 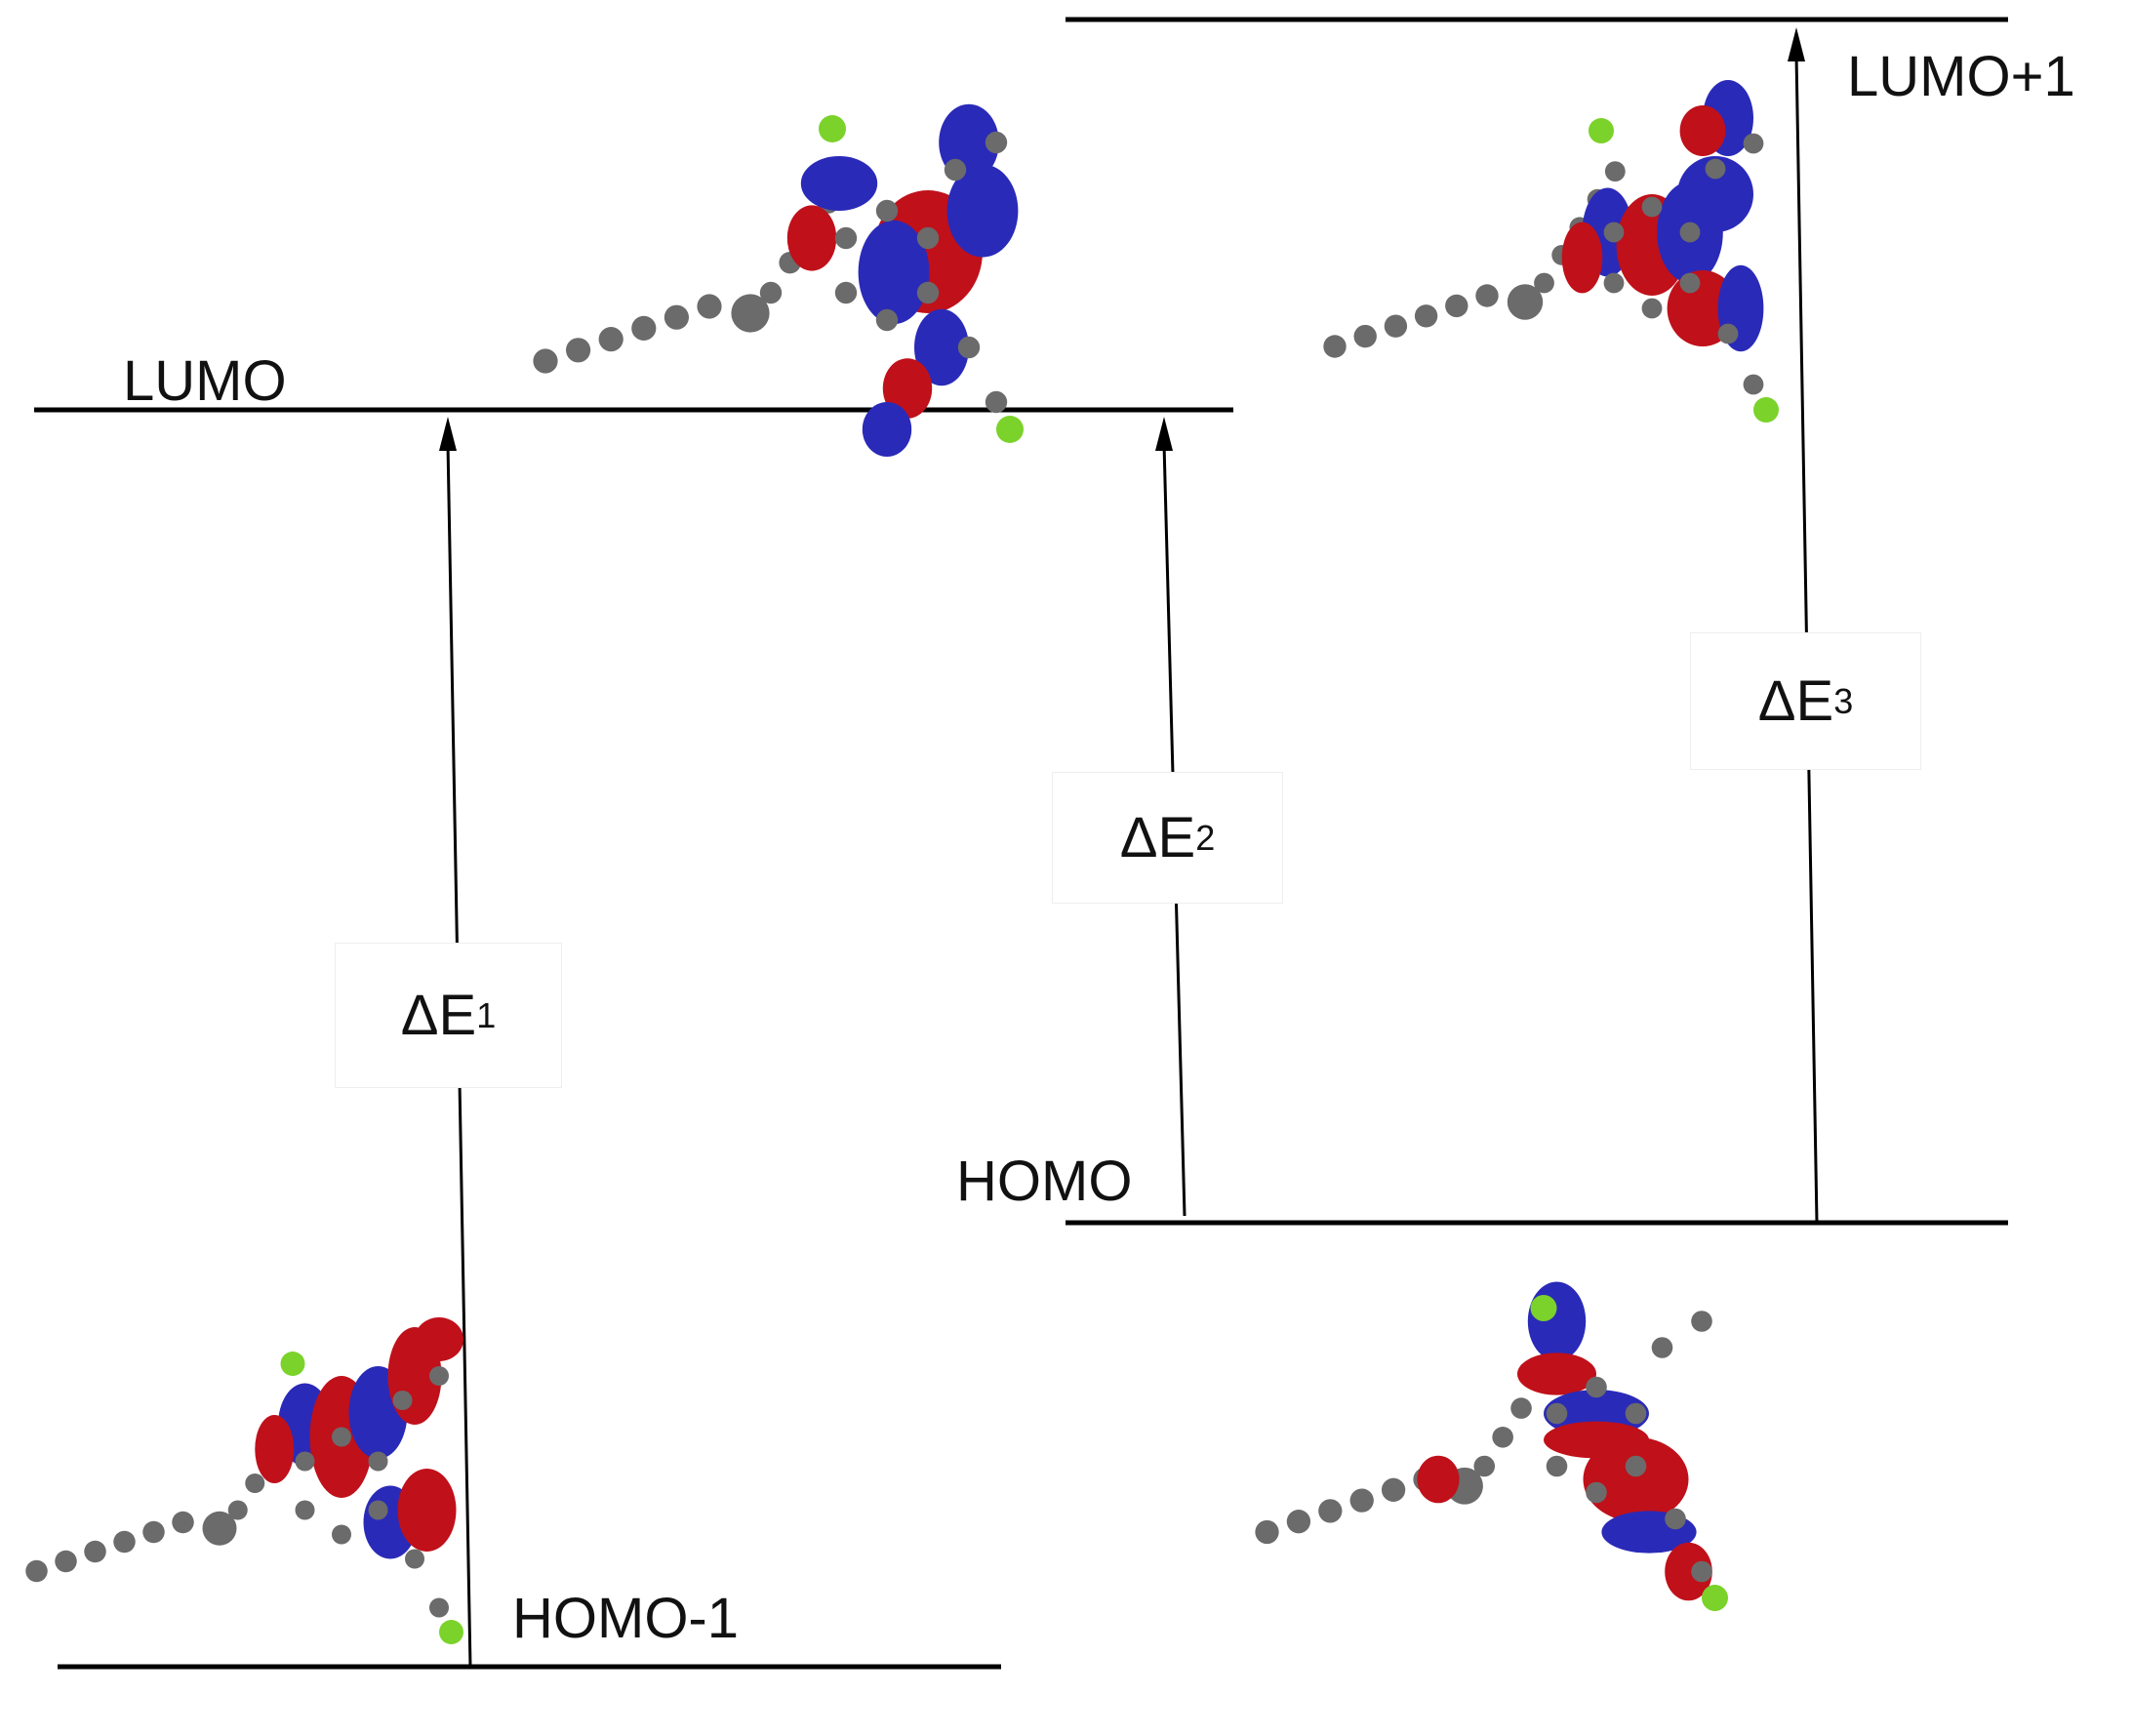 I want to click on arrowhead-delta-e2, so click(x=1164, y=434).